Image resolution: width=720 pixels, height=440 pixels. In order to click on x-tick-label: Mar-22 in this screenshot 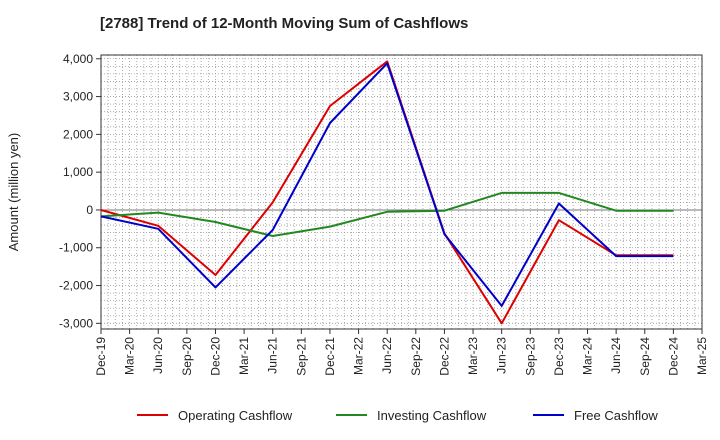, I will do `click(359, 356)`.